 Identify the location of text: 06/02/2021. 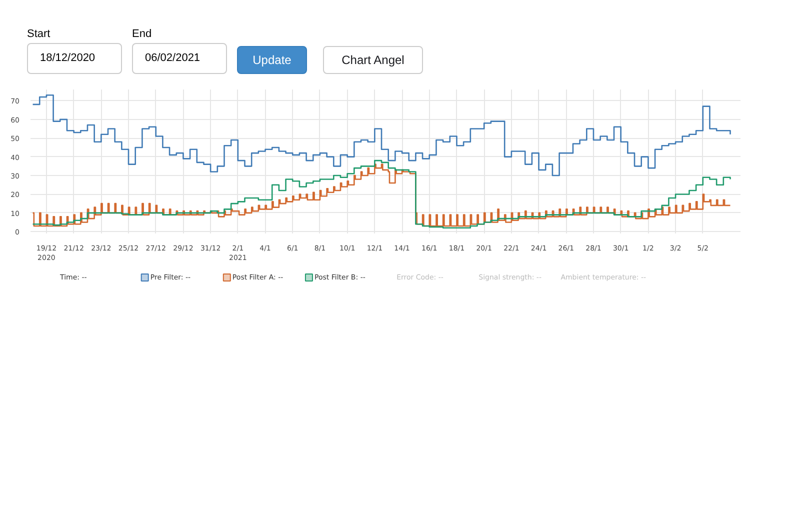
(179, 58).